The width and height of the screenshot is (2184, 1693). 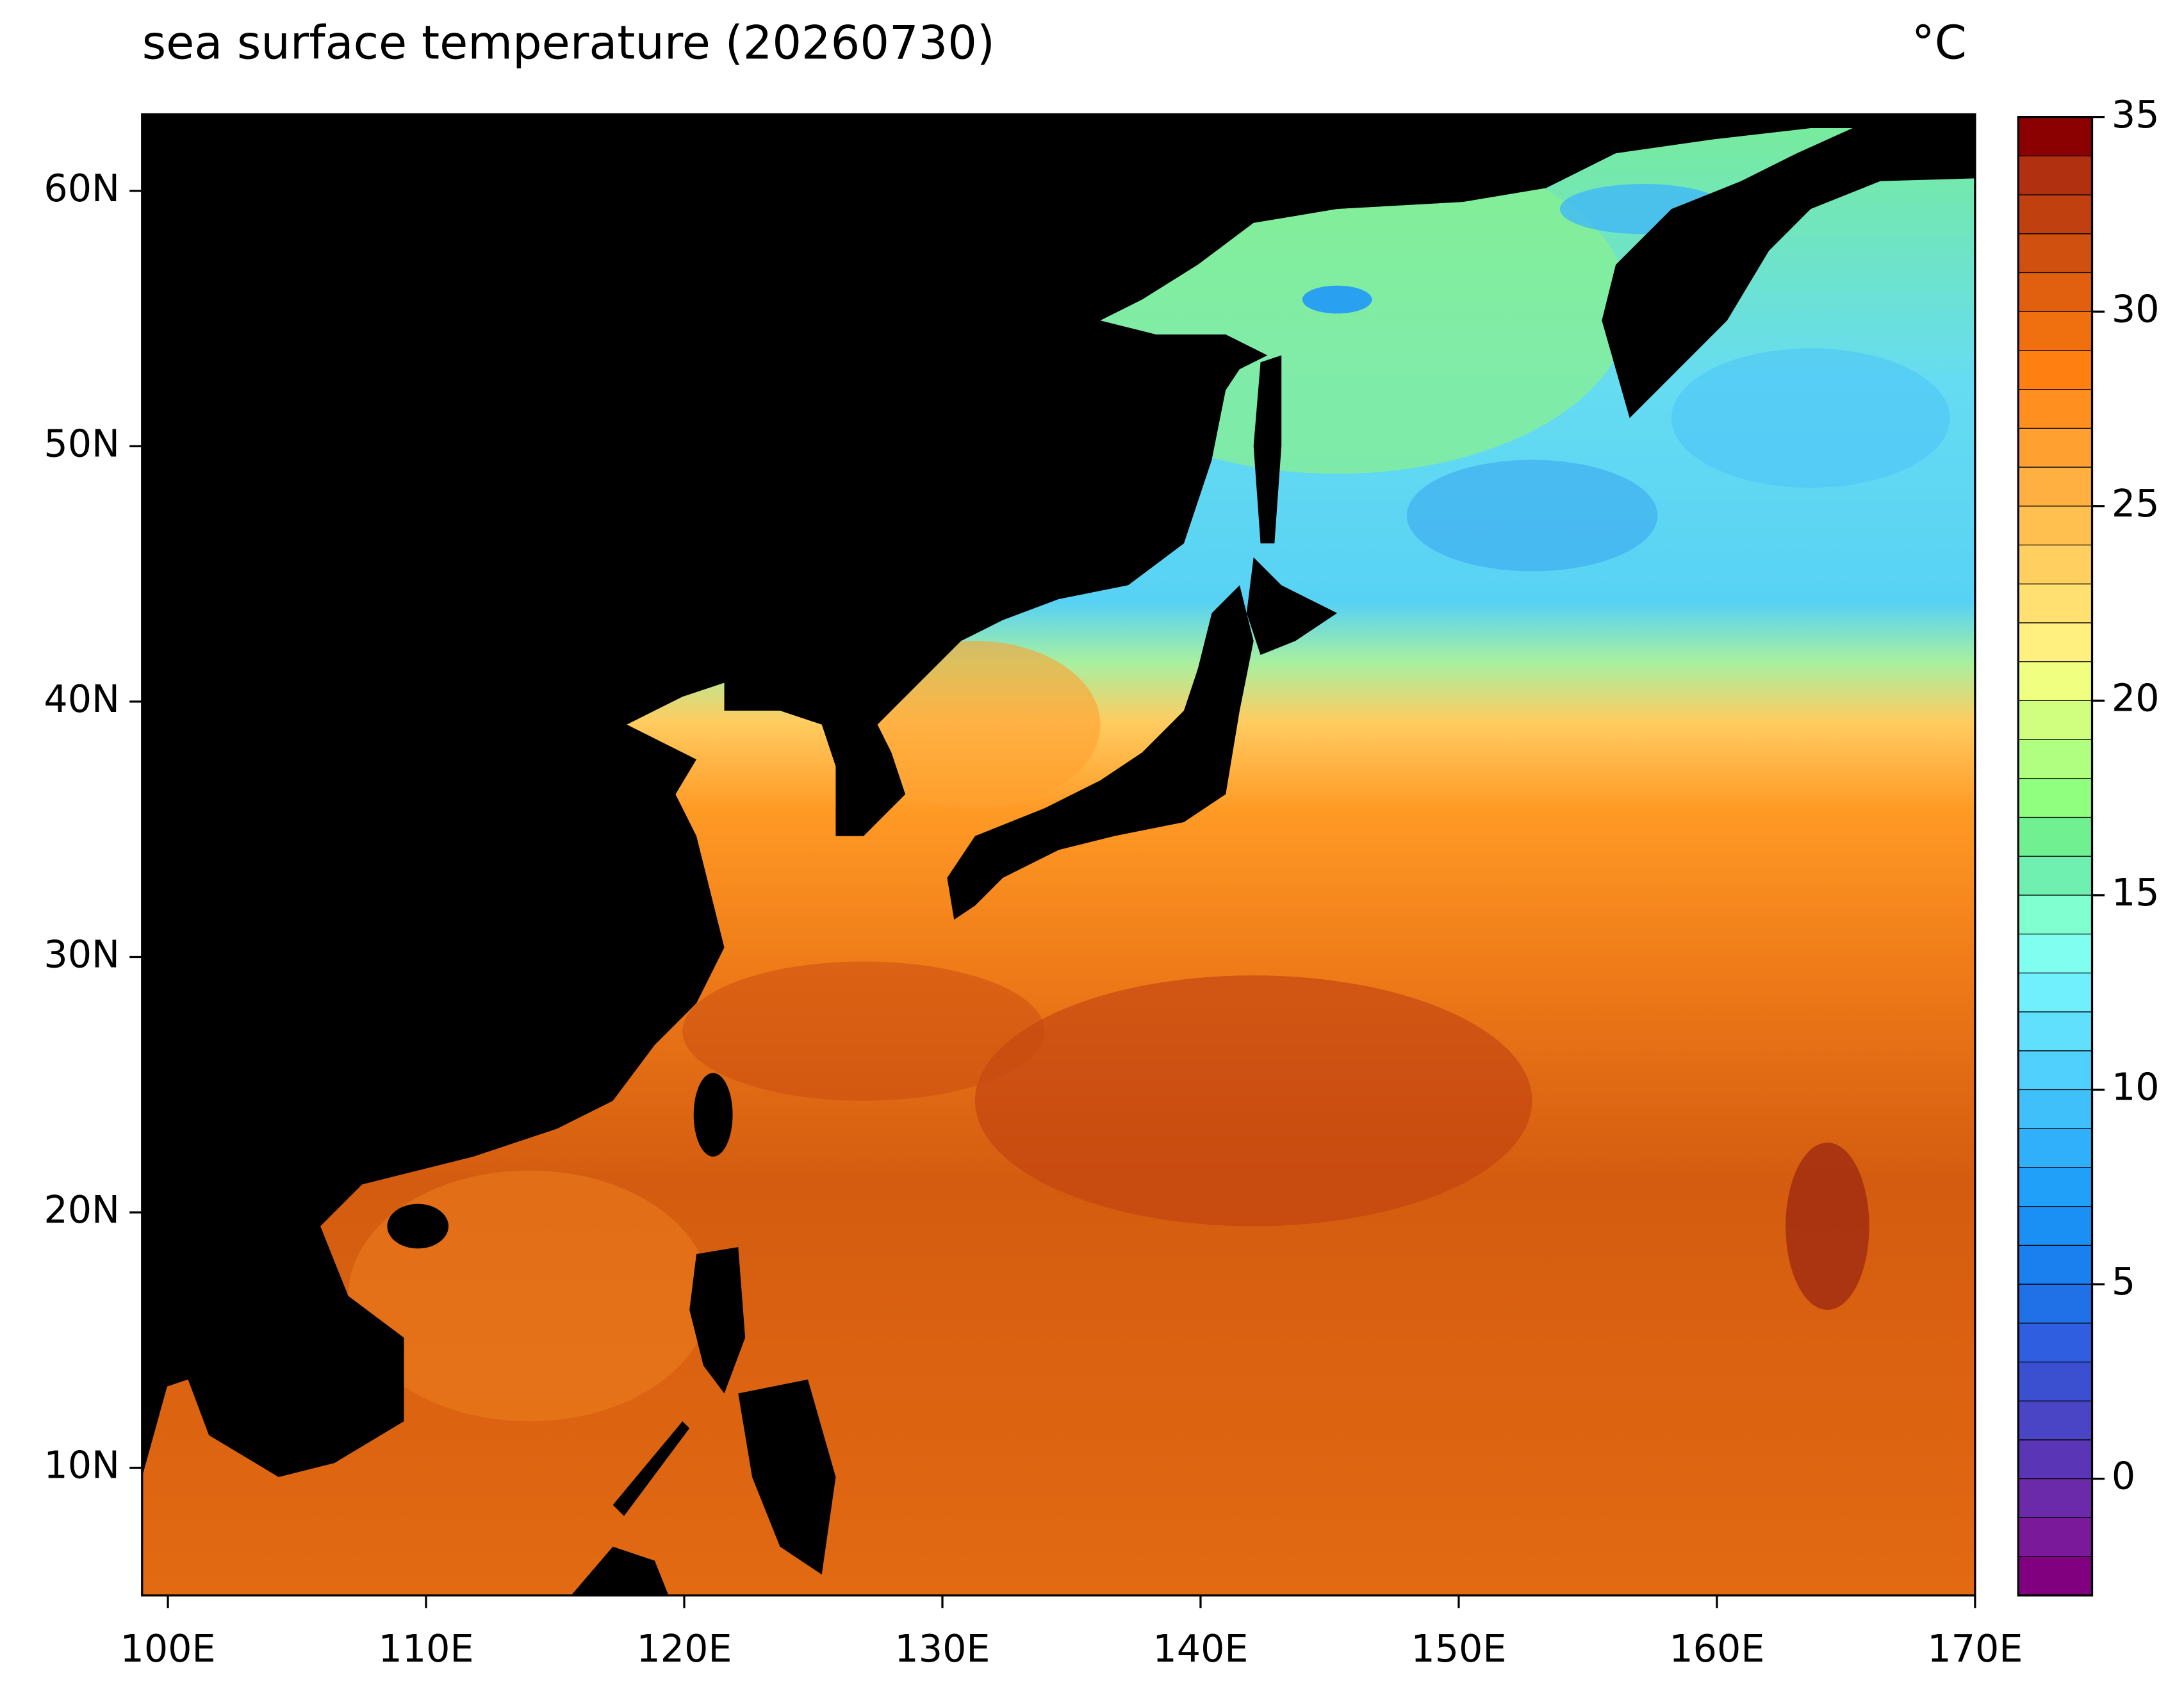 I want to click on y-tick-label: 50N, so click(x=82, y=444).